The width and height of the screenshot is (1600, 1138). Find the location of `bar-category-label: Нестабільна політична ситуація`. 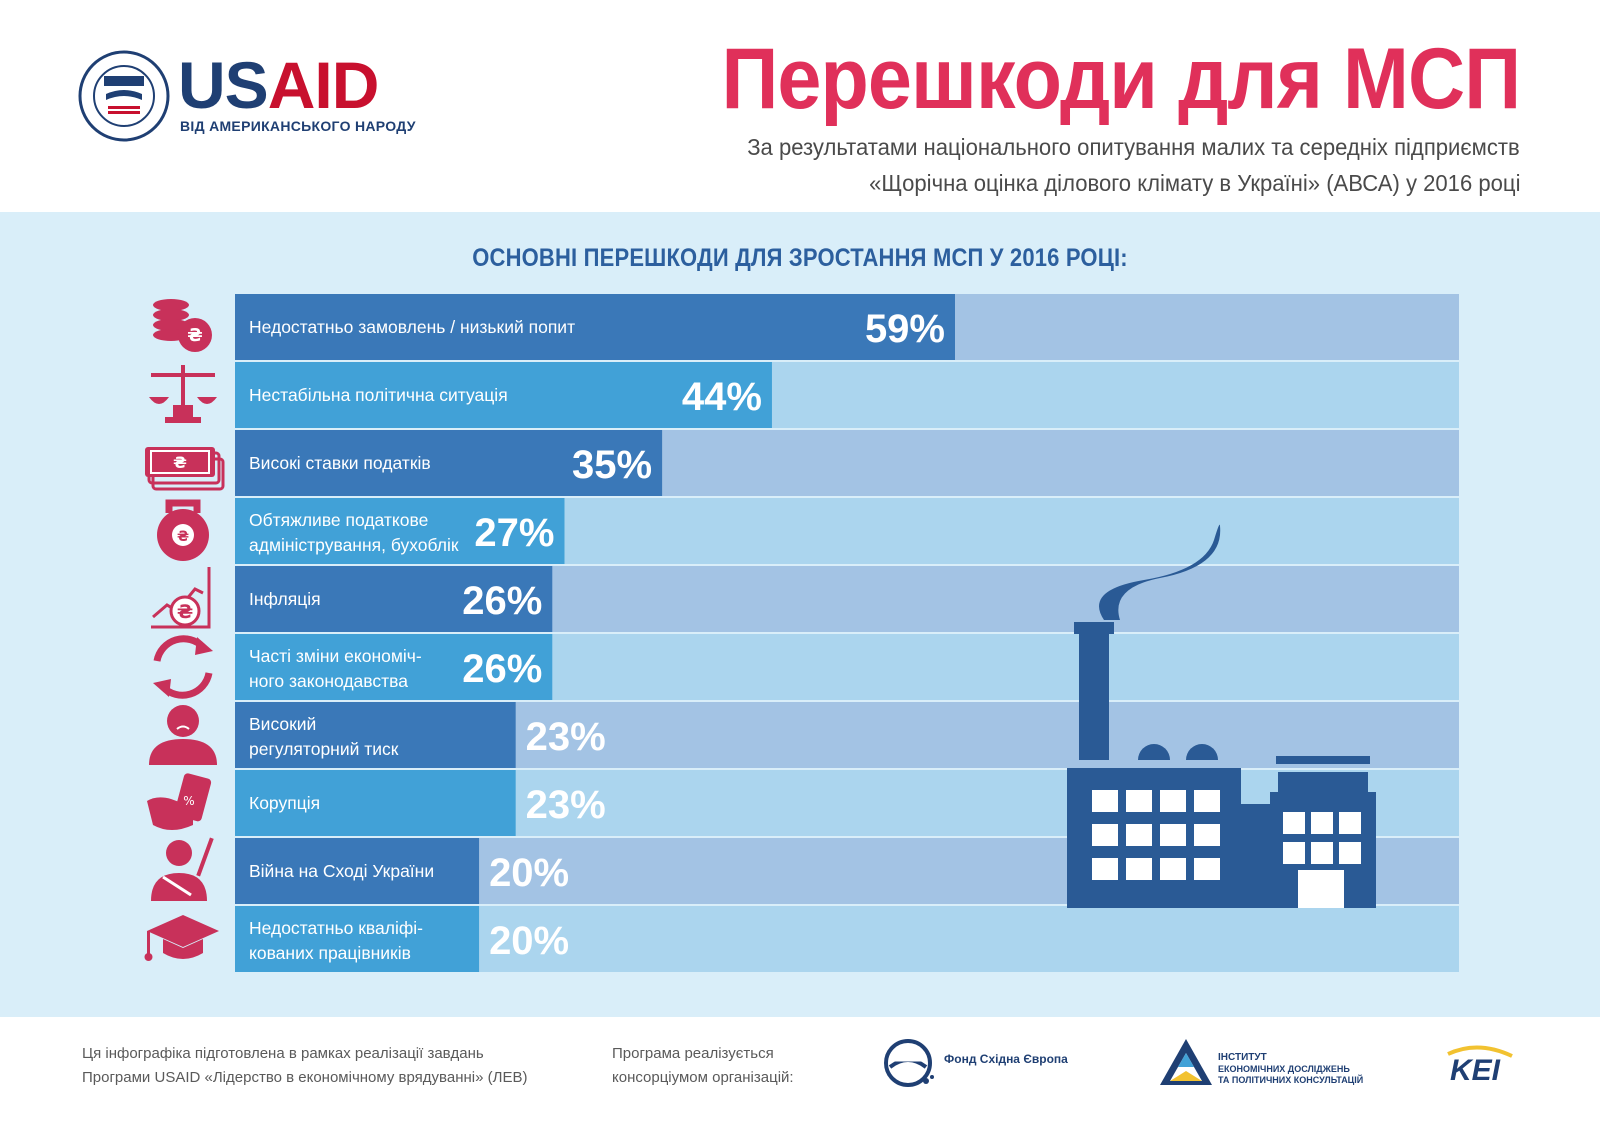

bar-category-label: Нестабільна політична ситуація is located at coordinates (378, 395).